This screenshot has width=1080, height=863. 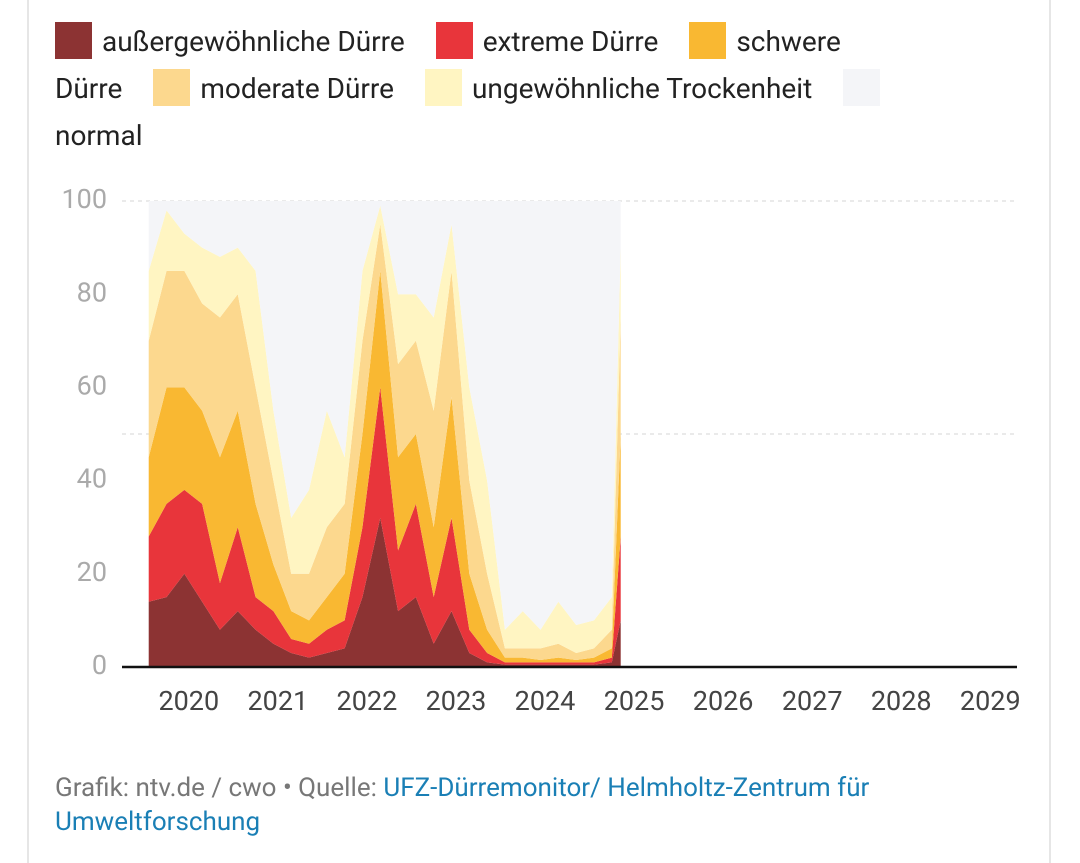 I want to click on source-prefix: Grafik: ntv.de / cwo • Quelle:, so click(x=219, y=788).